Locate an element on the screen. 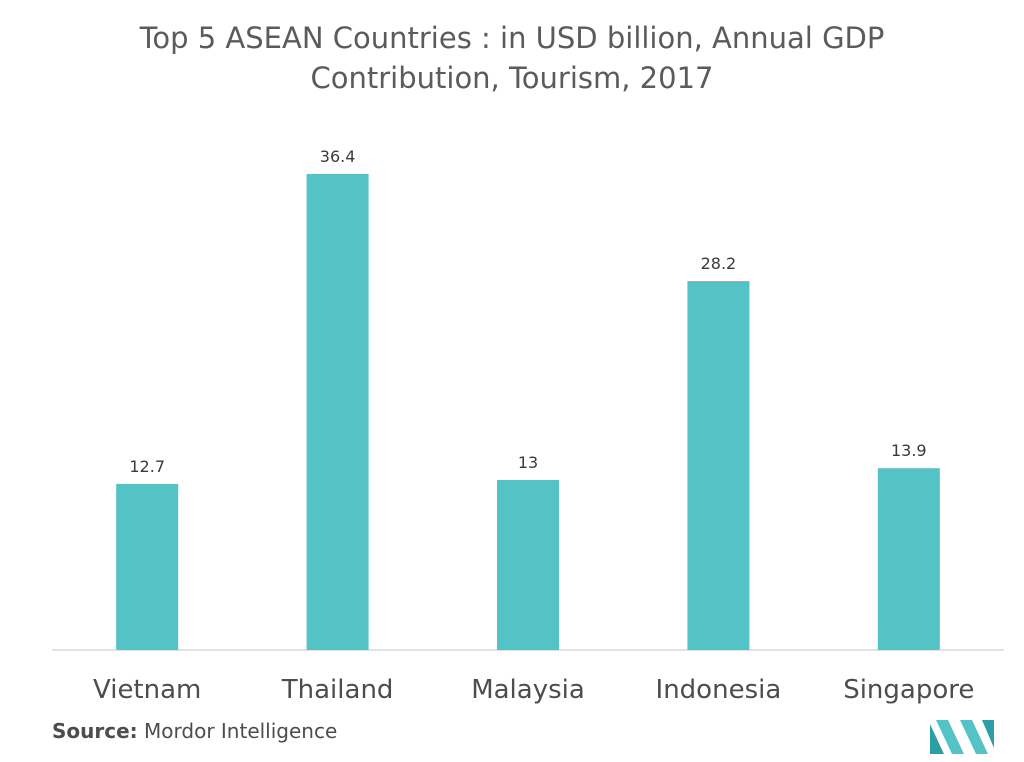 Image resolution: width=1024 pixels, height=762 pixels. value-label-singapore: 13.9 is located at coordinates (909, 450).